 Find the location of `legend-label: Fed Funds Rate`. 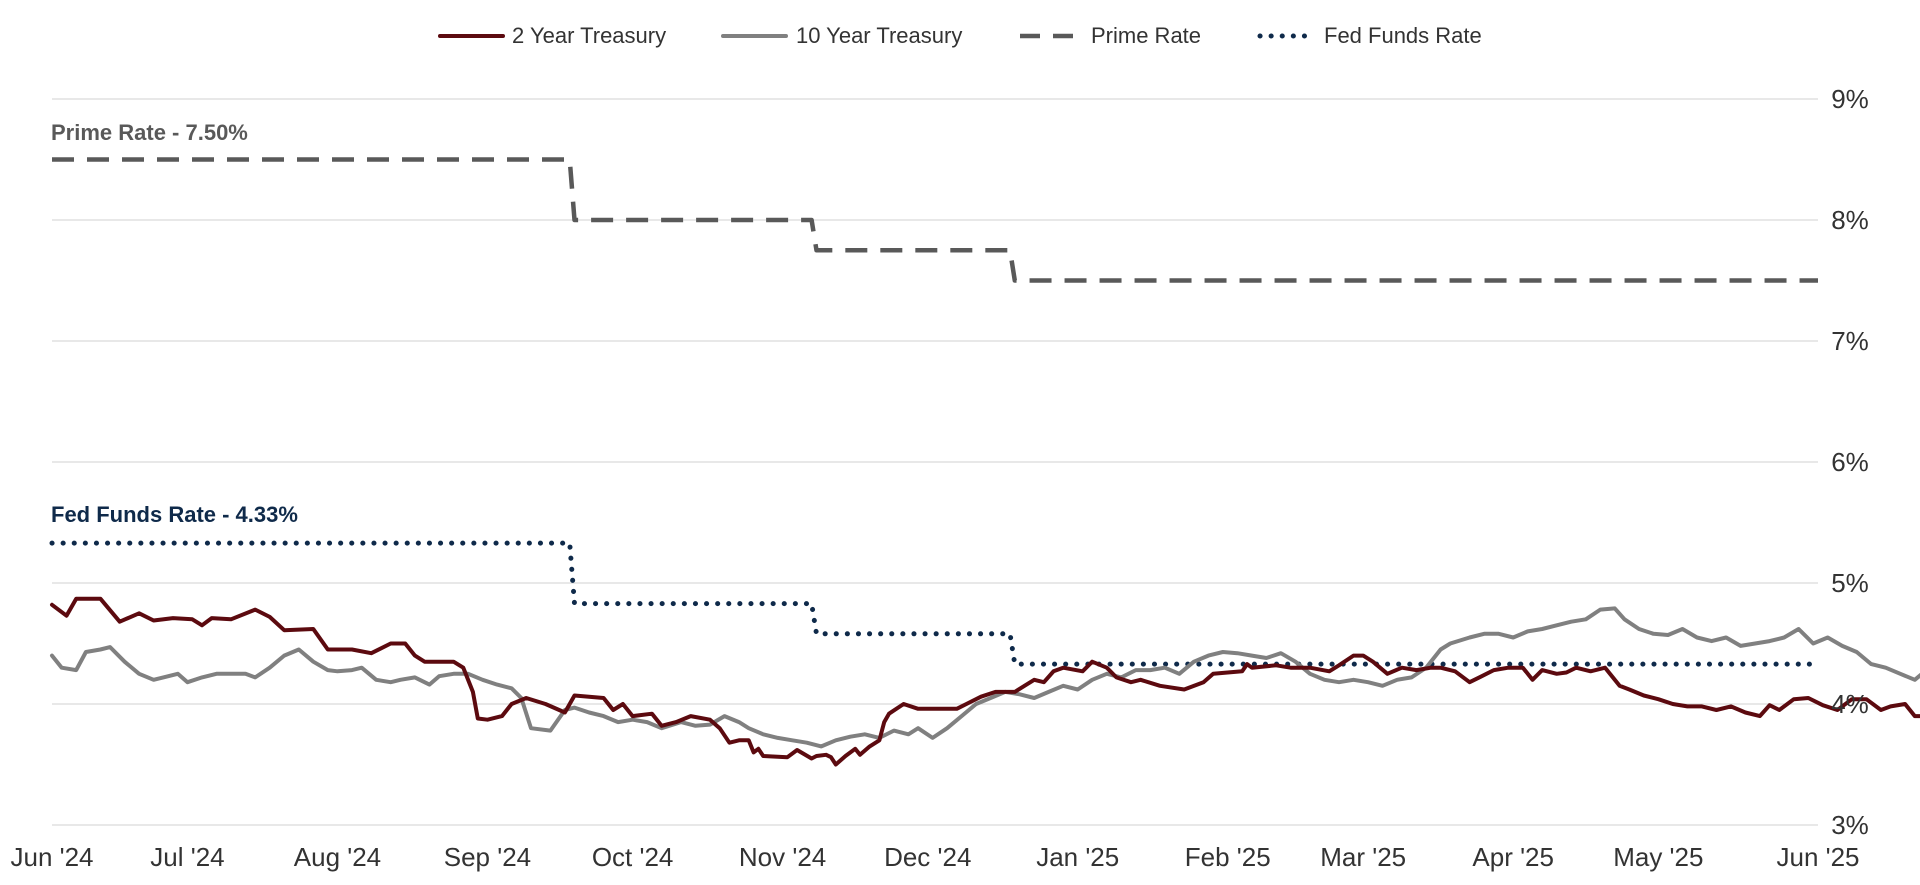

legend-label: Fed Funds Rate is located at coordinates (1403, 35).